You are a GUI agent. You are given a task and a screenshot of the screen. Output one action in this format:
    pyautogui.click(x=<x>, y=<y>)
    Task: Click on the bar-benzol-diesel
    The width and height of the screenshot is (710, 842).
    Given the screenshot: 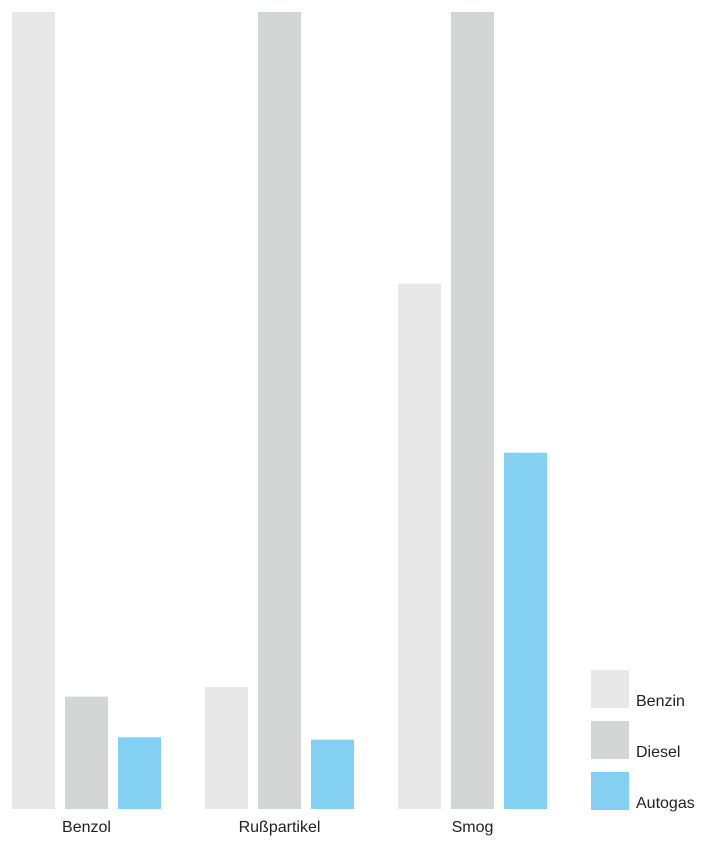 What is the action you would take?
    pyautogui.click(x=86, y=752)
    